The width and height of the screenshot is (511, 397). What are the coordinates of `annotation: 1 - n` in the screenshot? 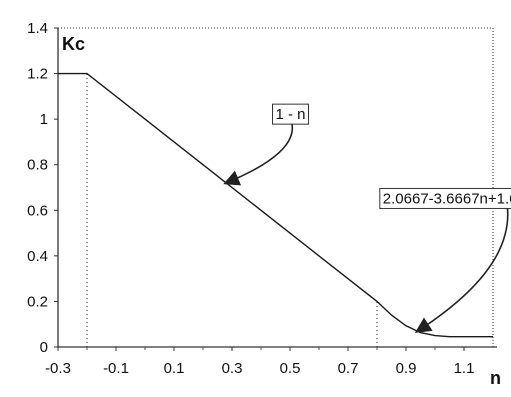 It's located at (266, 144).